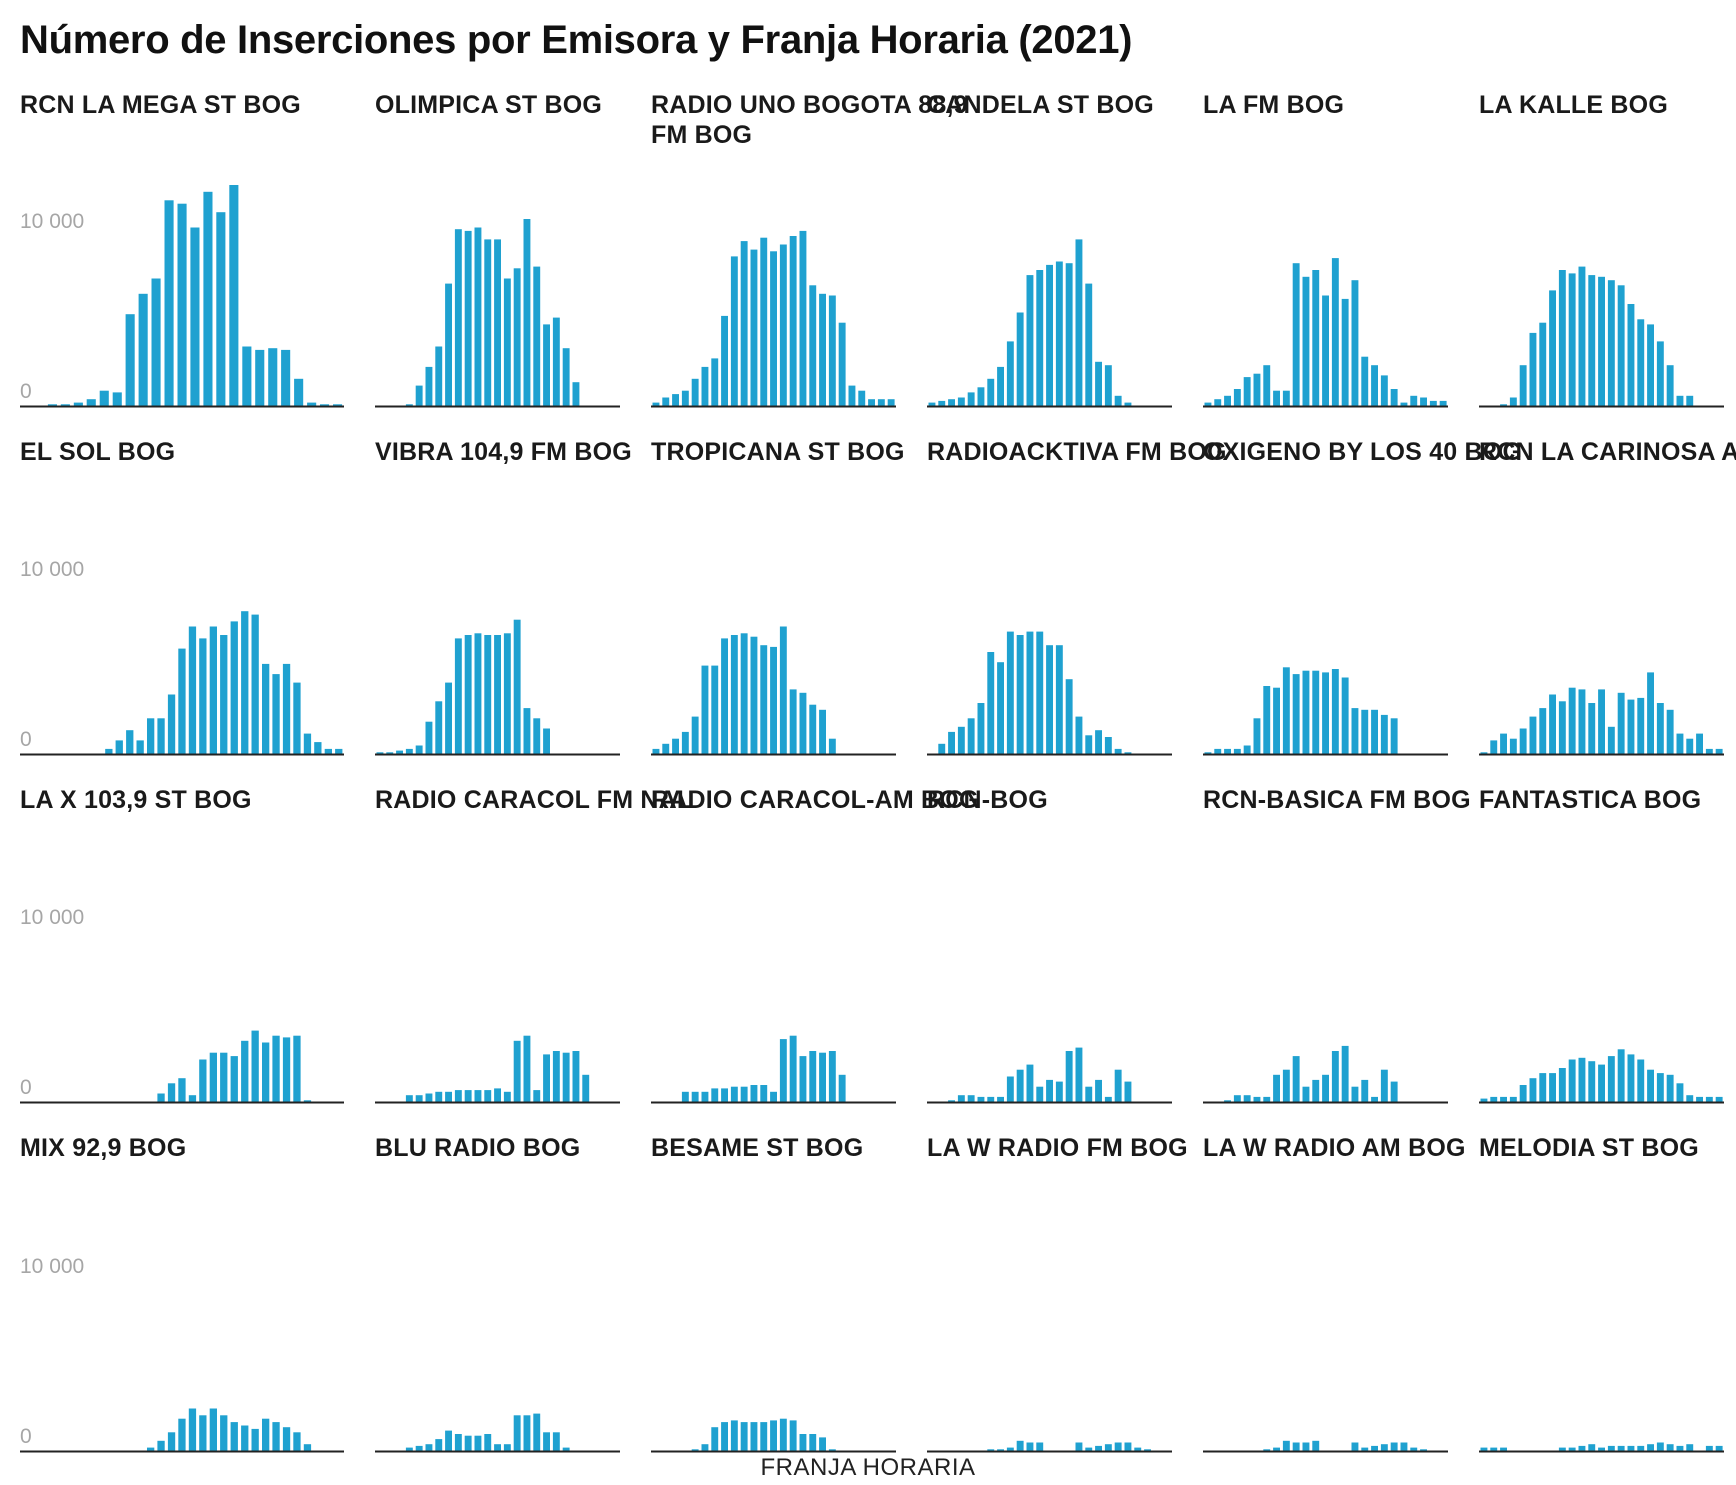 The image size is (1736, 1485). Describe the element at coordinates (1589, 1148) in the screenshot. I see `panel-24-title: MELODIA ST BOG` at that location.